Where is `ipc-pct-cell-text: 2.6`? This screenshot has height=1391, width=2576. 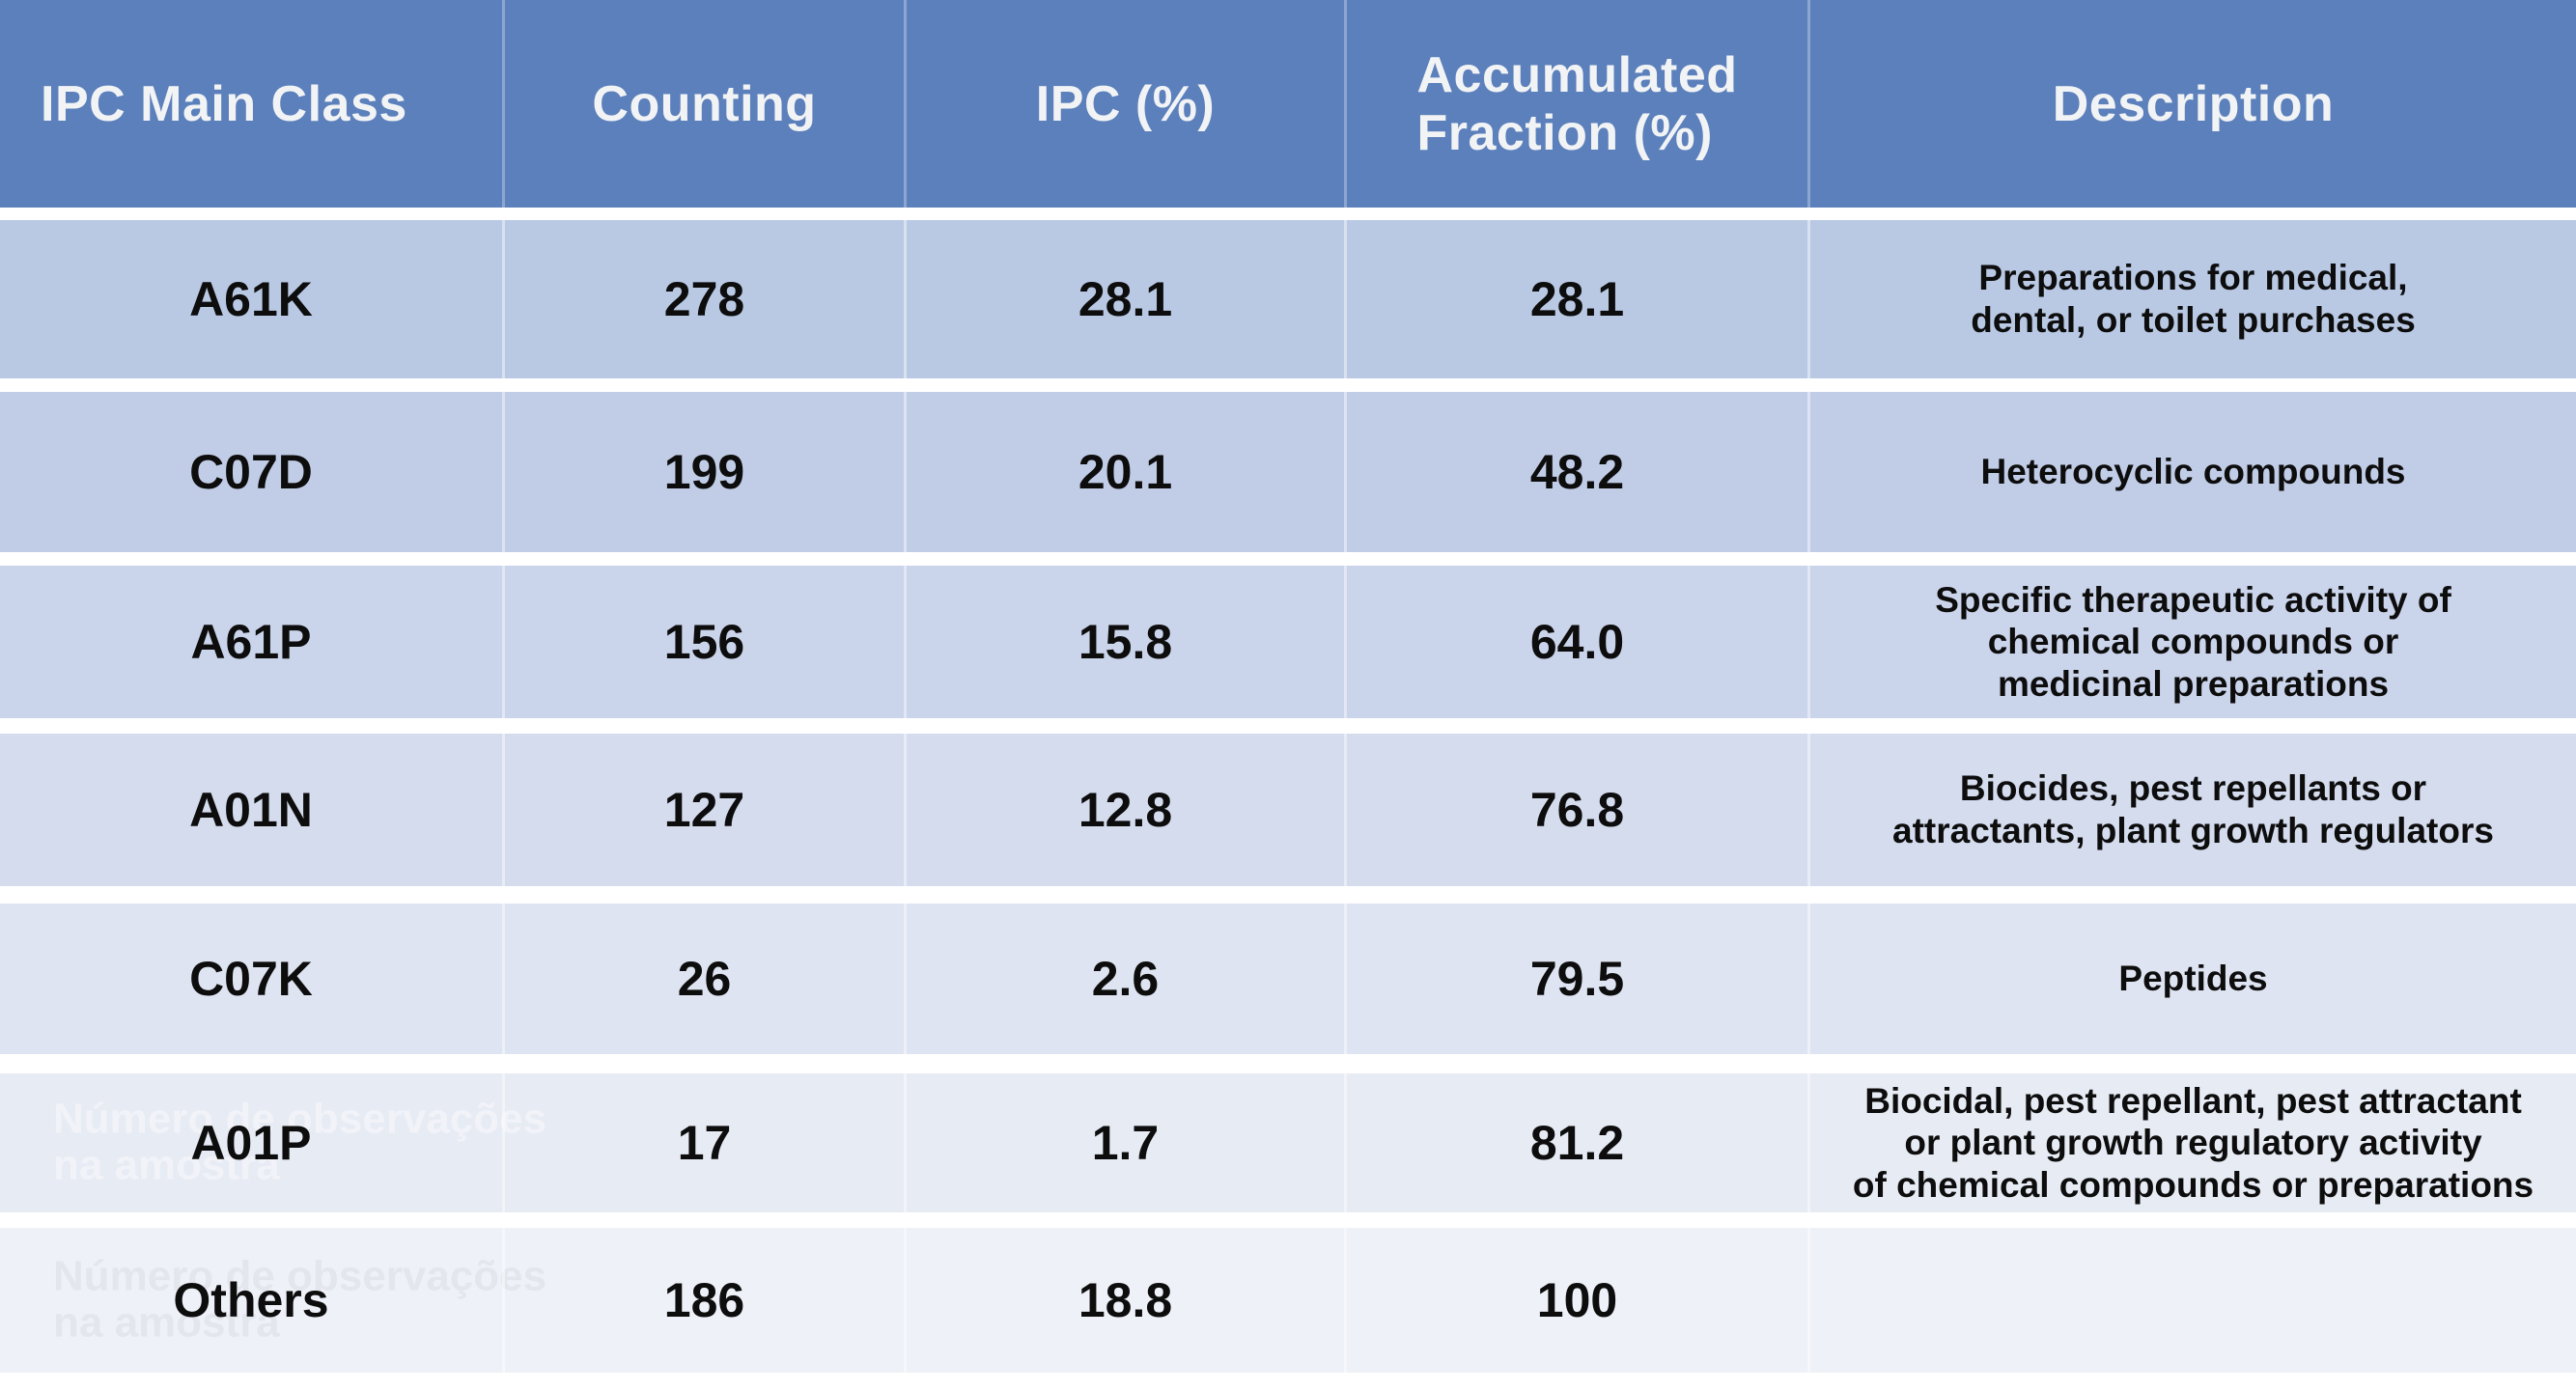 ipc-pct-cell-text: 2.6 is located at coordinates (1126, 979).